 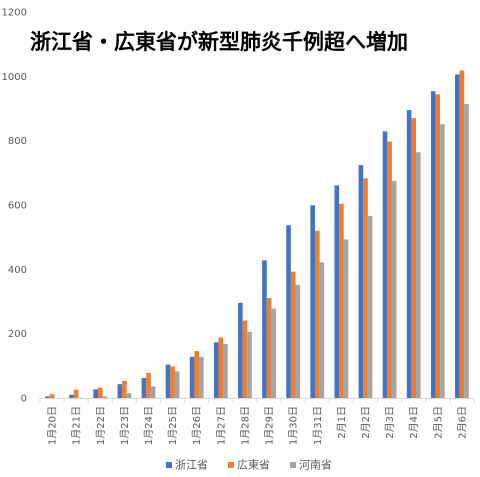 I want to click on y-tick-label: 200, so click(x=17, y=334).